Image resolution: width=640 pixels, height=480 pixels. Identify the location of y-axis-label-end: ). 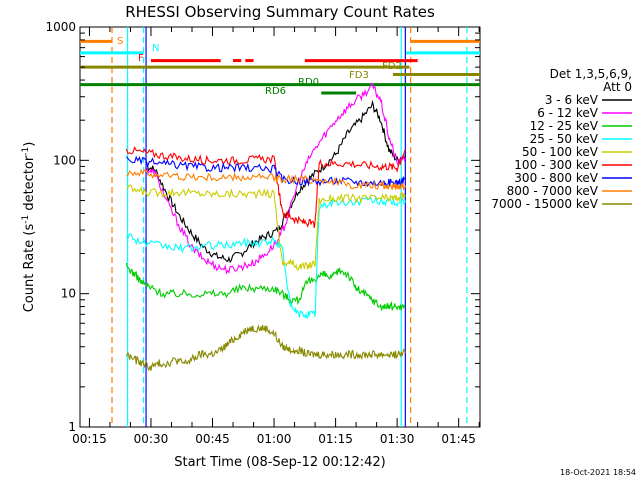
(29, 144).